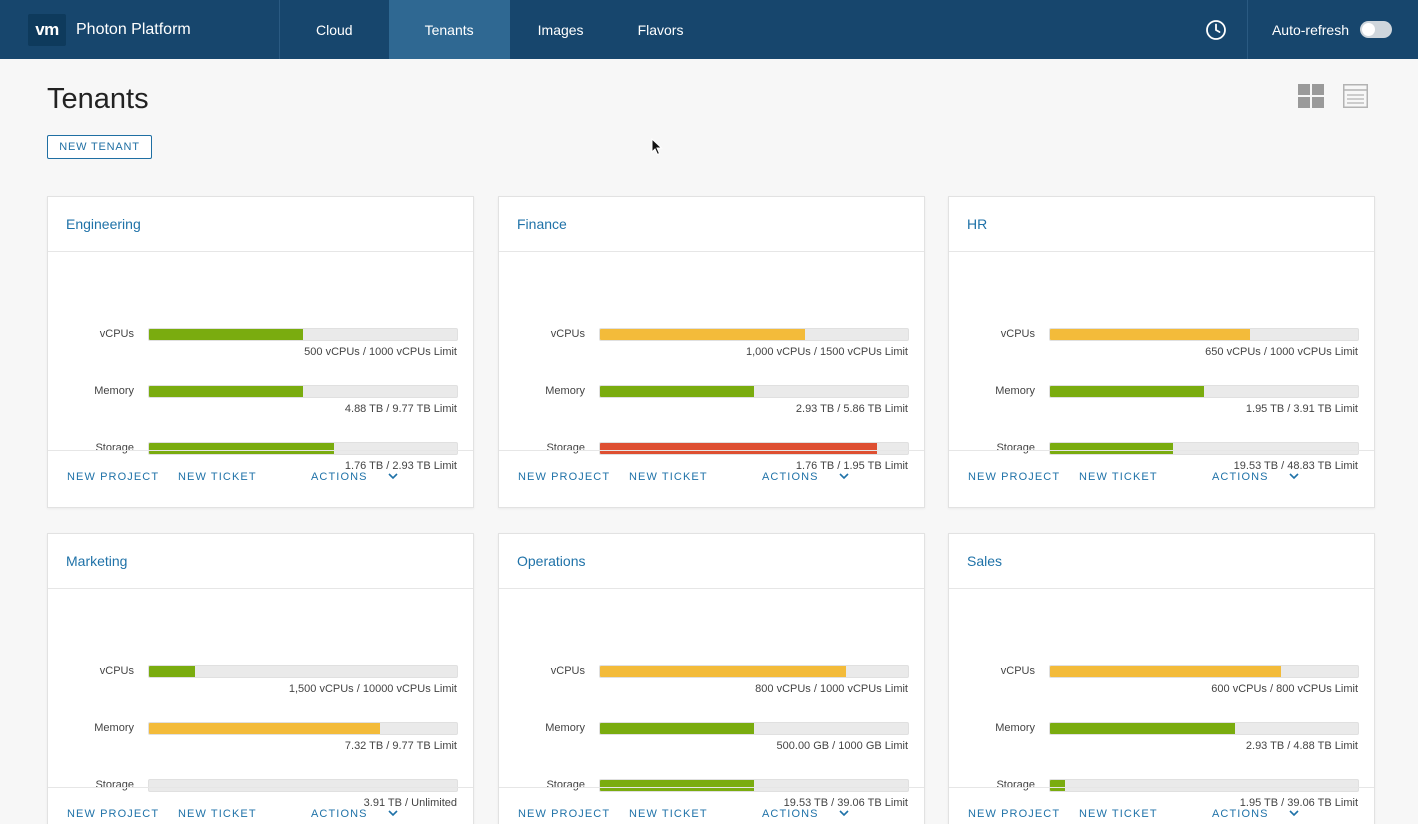  What do you see at coordinates (400, 409) in the screenshot?
I see `usage-text: 4.88 TB / 9.77 TB Limit` at bounding box center [400, 409].